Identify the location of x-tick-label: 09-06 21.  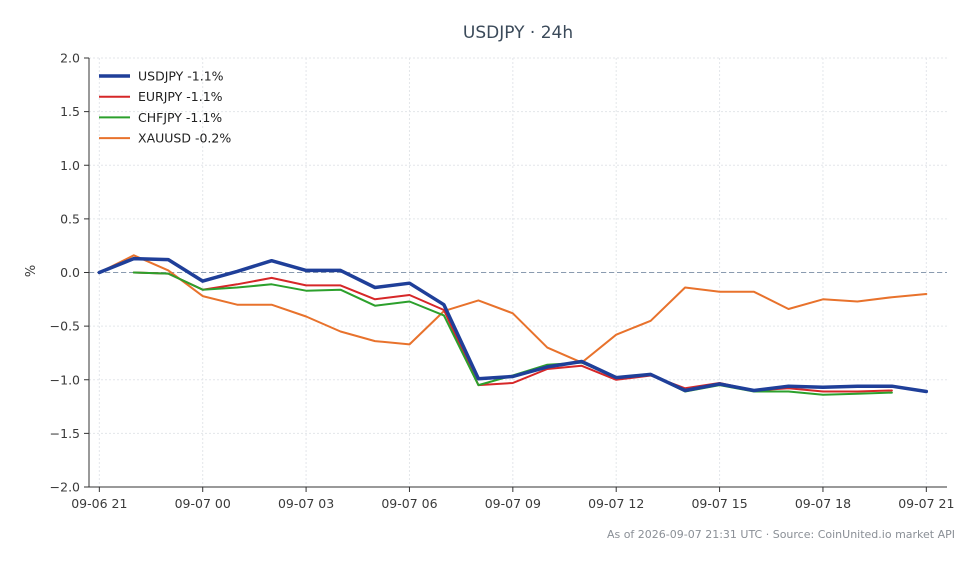
(99, 503).